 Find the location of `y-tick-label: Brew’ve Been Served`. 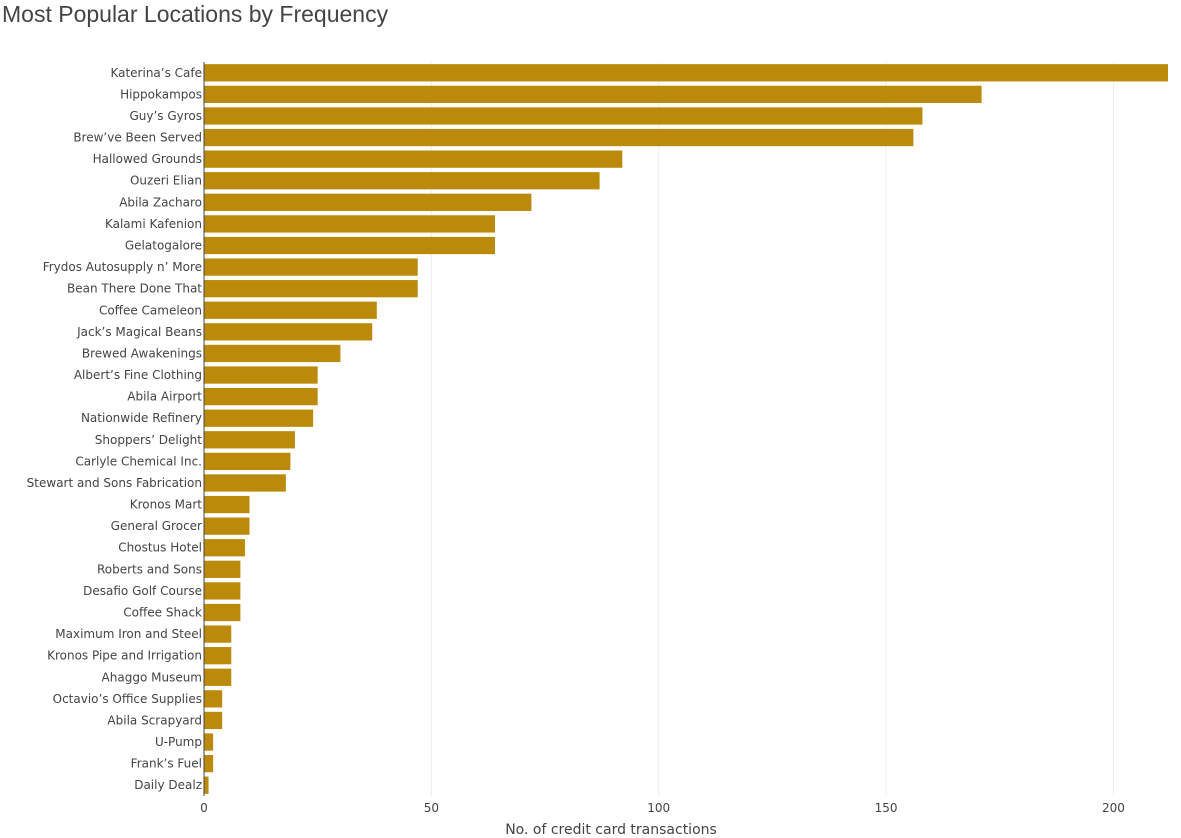

y-tick-label: Brew’ve Been Served is located at coordinates (137, 138).